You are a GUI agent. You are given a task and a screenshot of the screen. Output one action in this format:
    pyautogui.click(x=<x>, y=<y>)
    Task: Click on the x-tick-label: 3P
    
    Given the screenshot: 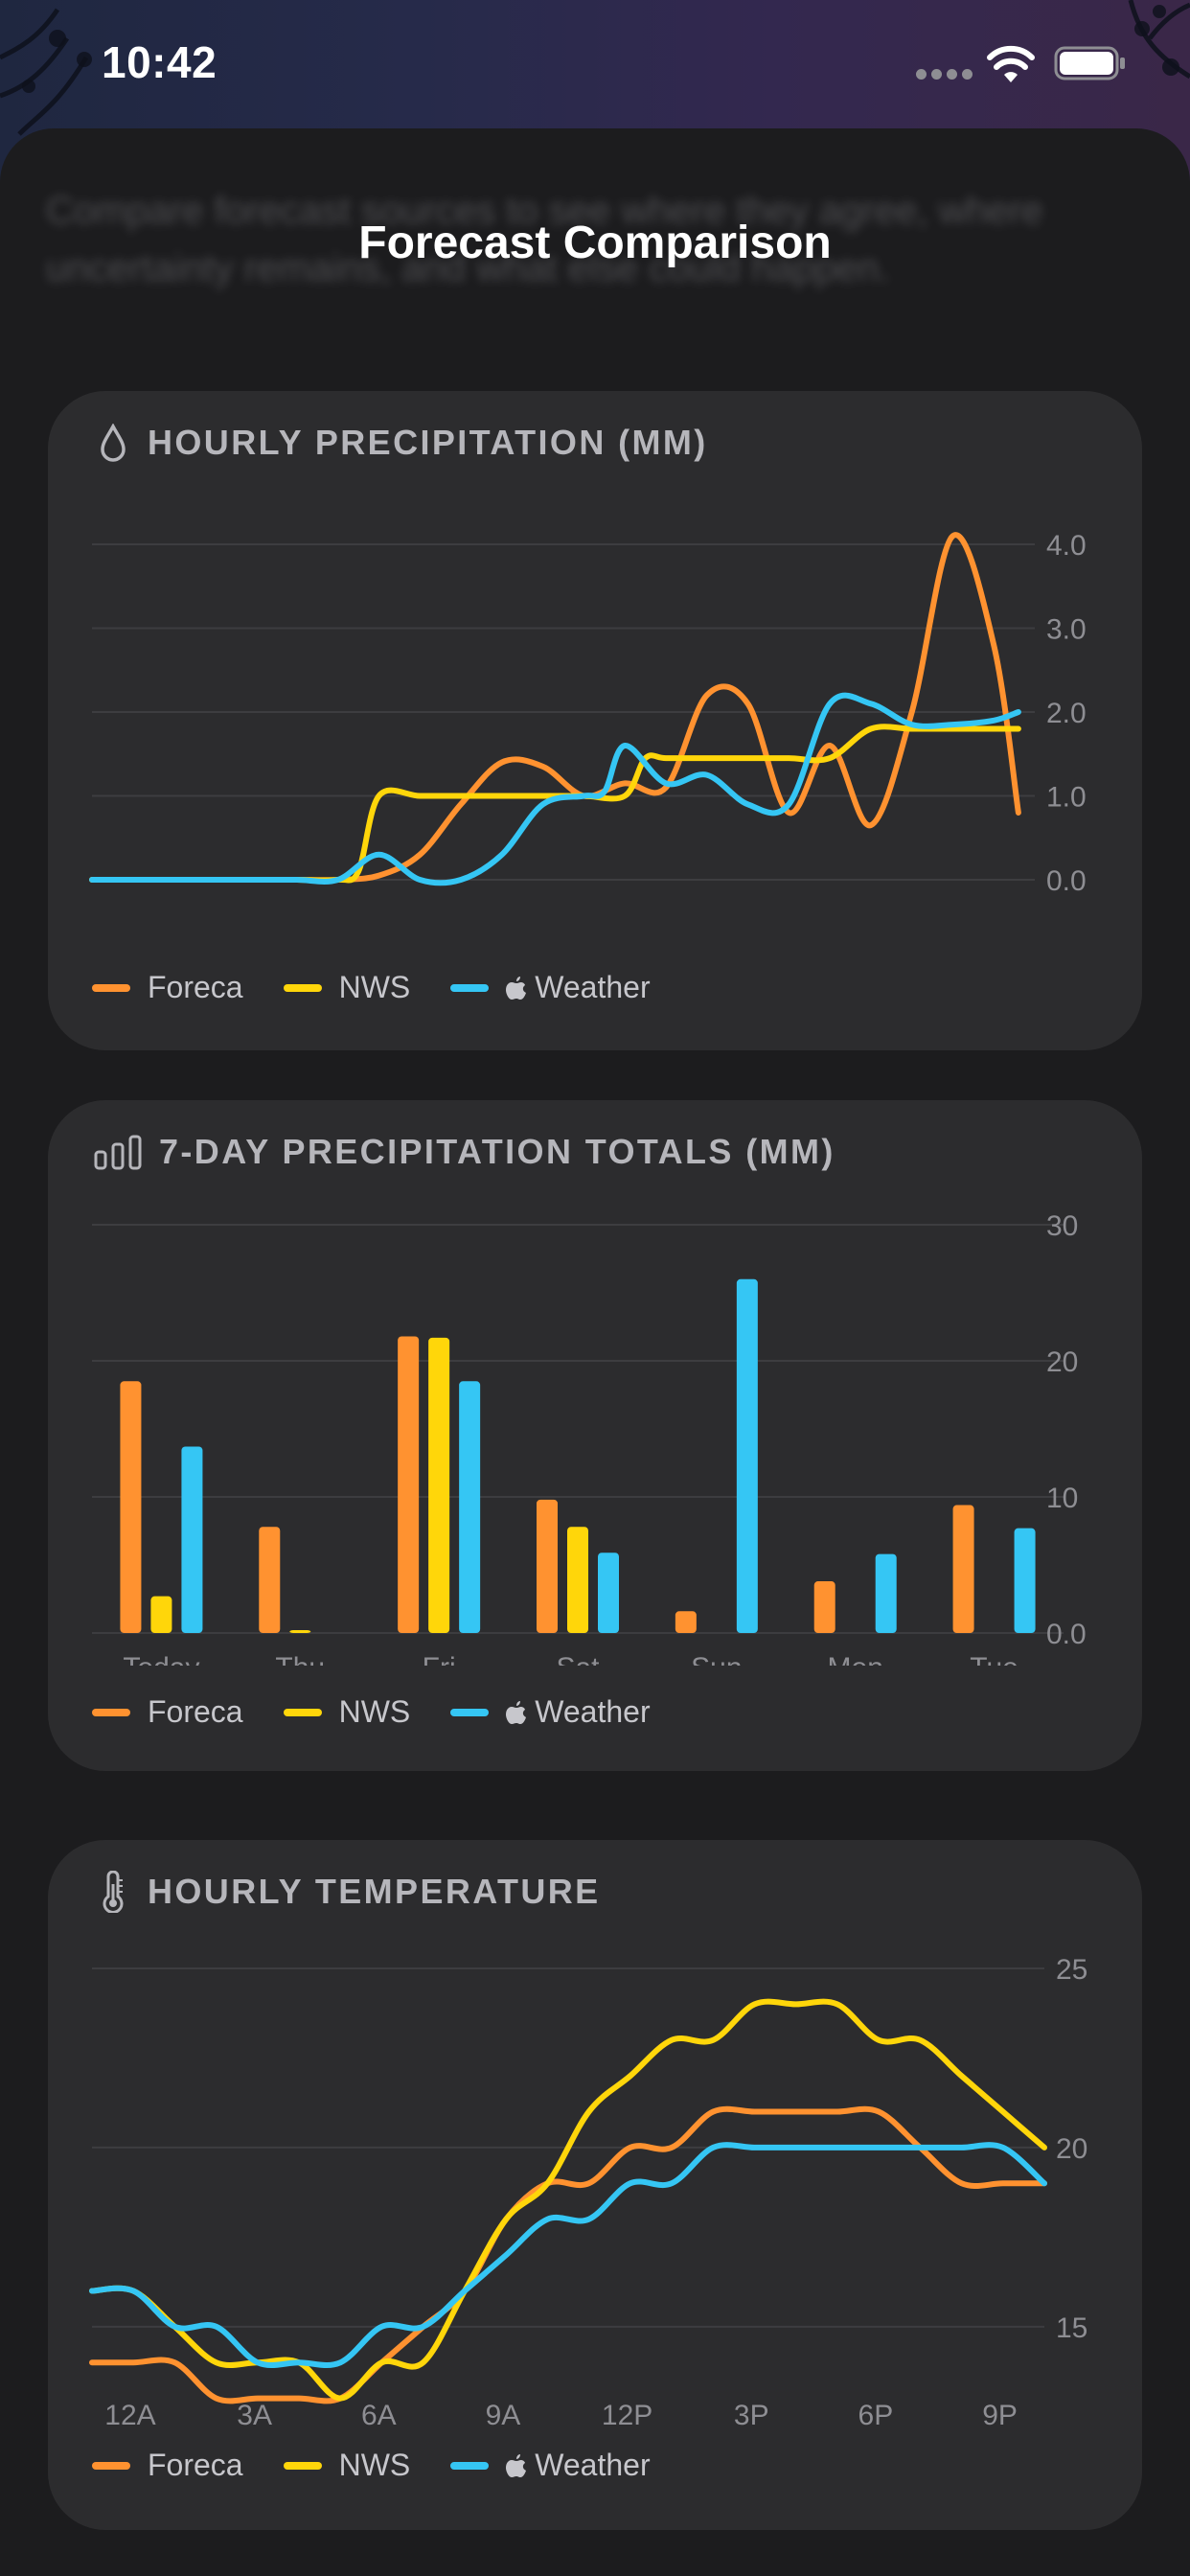 What is the action you would take?
    pyautogui.click(x=751, y=2415)
    